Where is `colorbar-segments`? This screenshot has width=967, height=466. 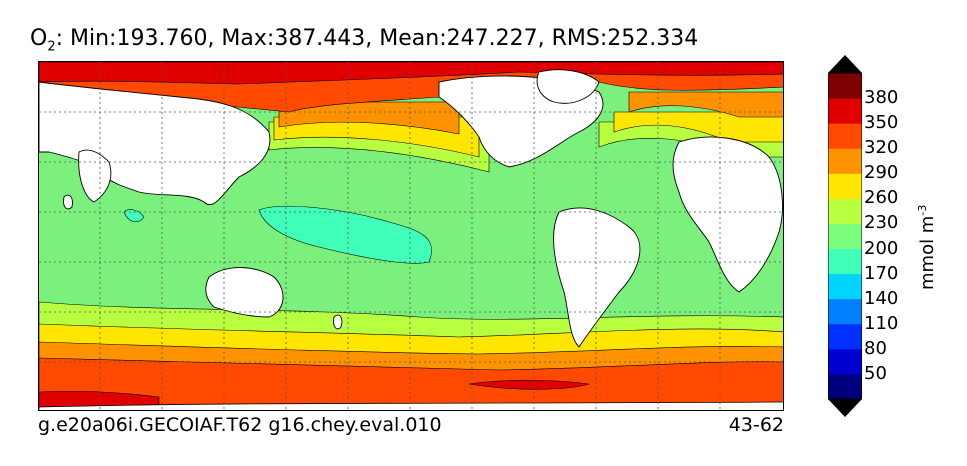 colorbar-segments is located at coordinates (845, 236).